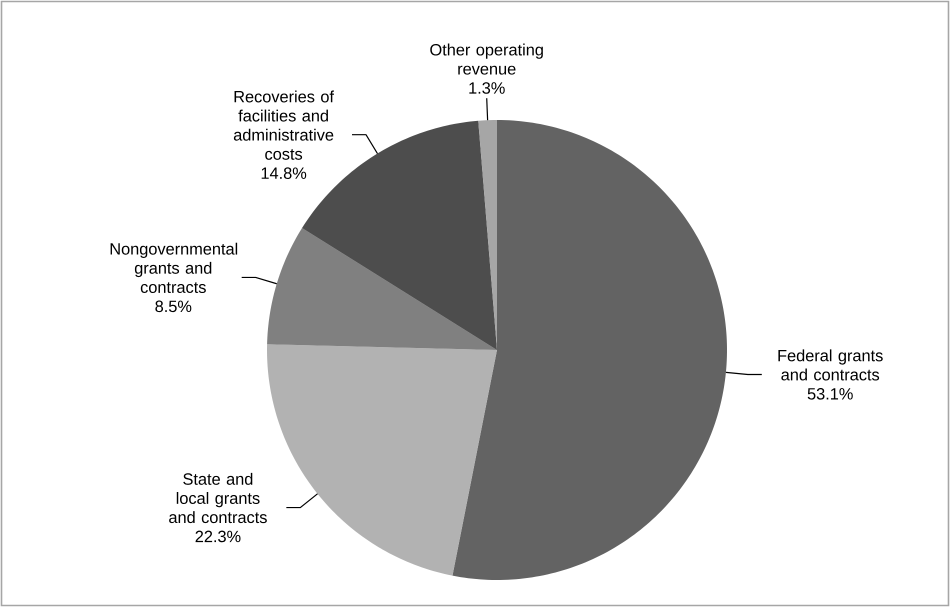 The height and width of the screenshot is (607, 950). Describe the element at coordinates (486, 59) in the screenshot. I see `slice-label: Other operating revenue` at that location.